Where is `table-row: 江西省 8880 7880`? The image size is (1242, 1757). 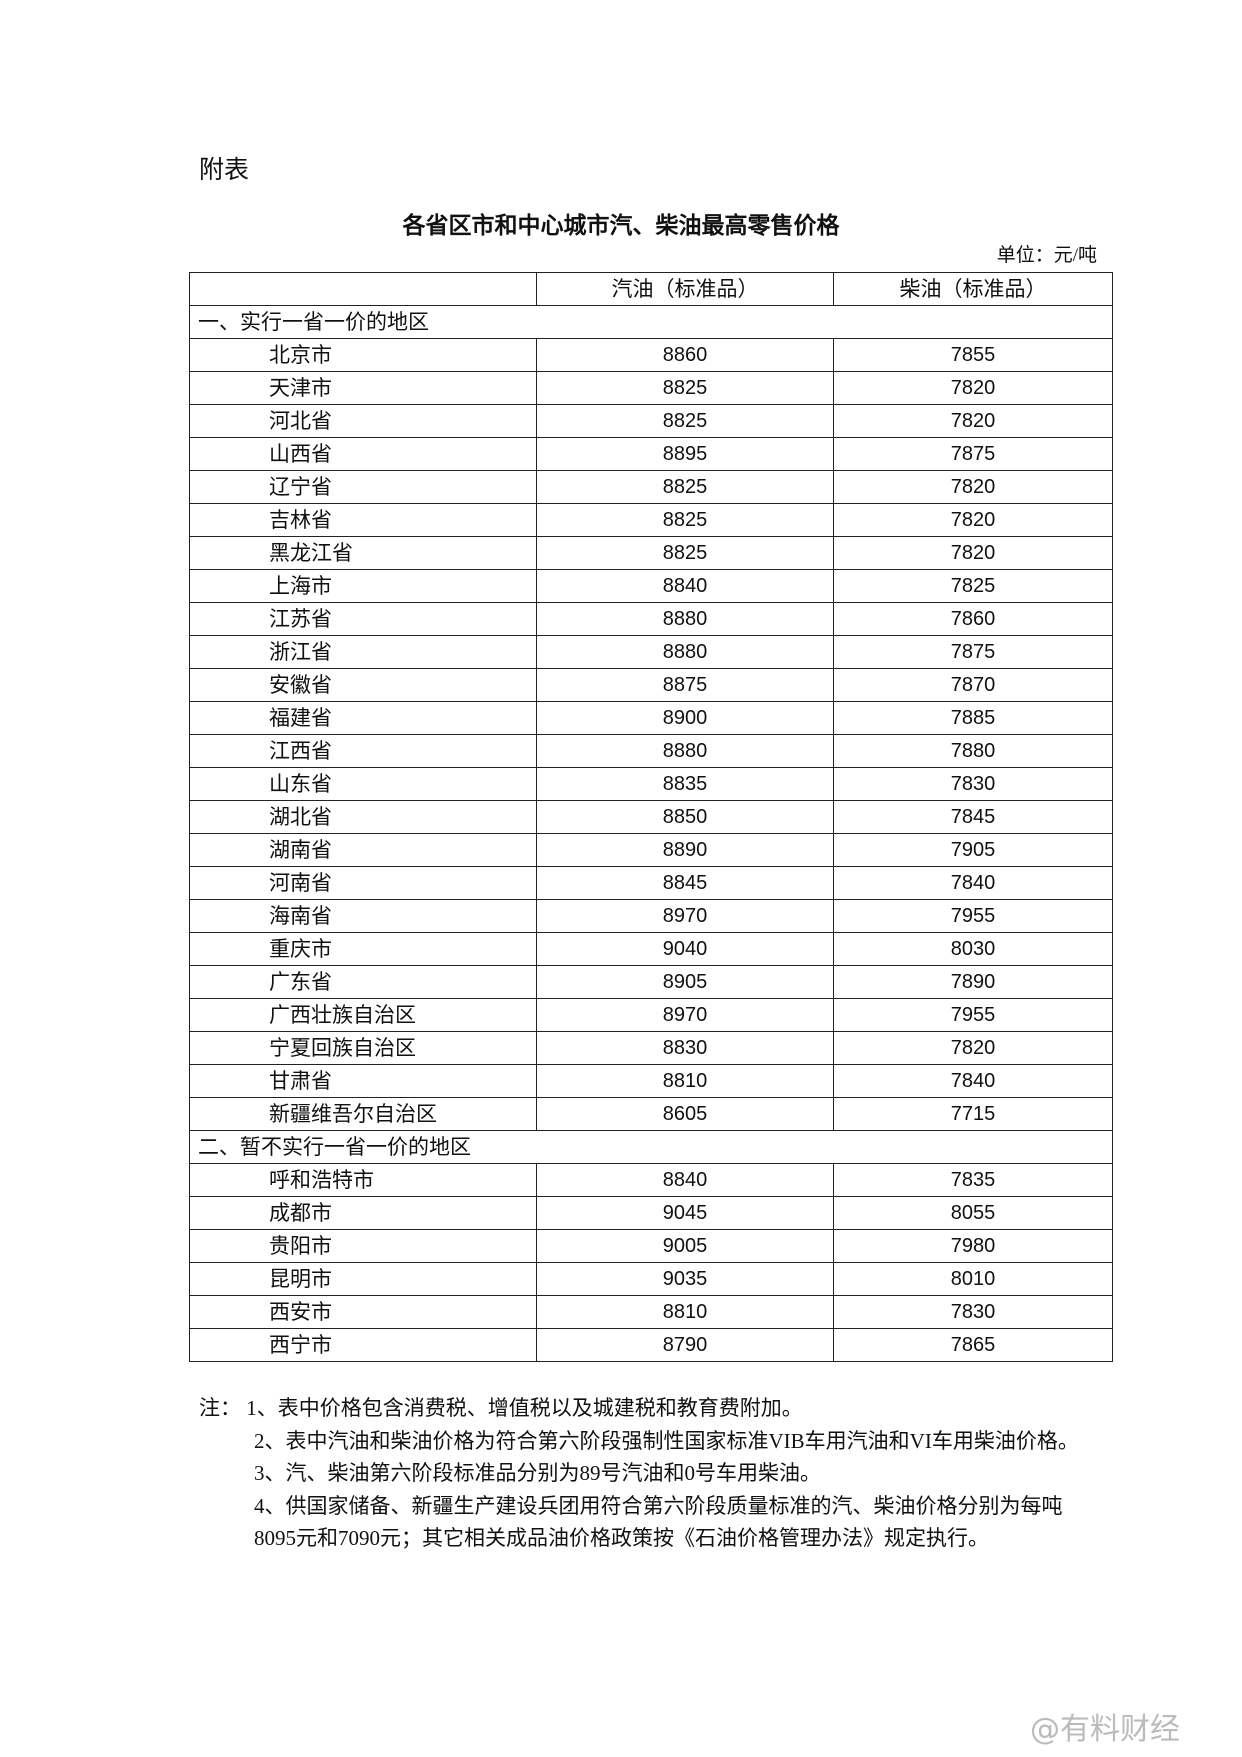 table-row: 江西省 8880 7880 is located at coordinates (651, 751).